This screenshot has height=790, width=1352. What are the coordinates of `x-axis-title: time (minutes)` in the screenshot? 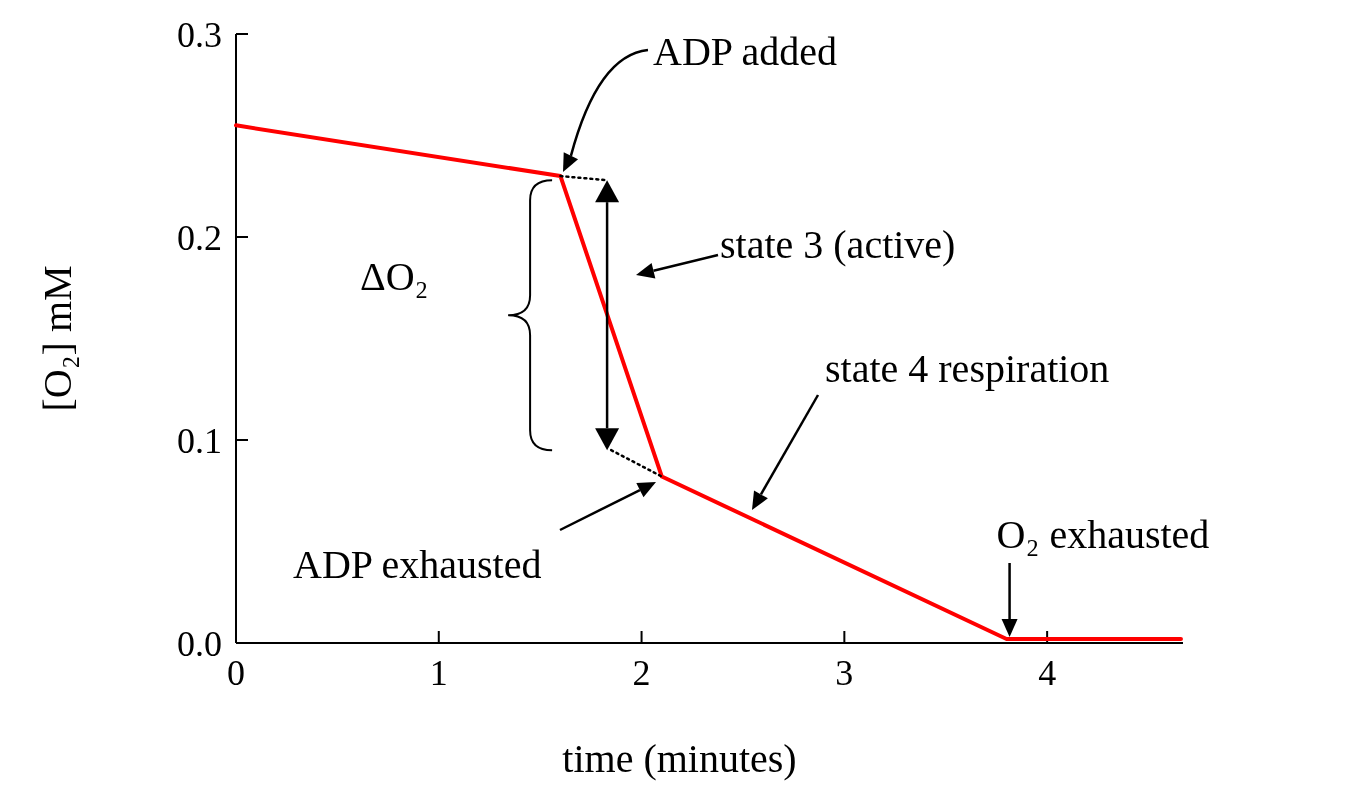 It's located at (679, 758).